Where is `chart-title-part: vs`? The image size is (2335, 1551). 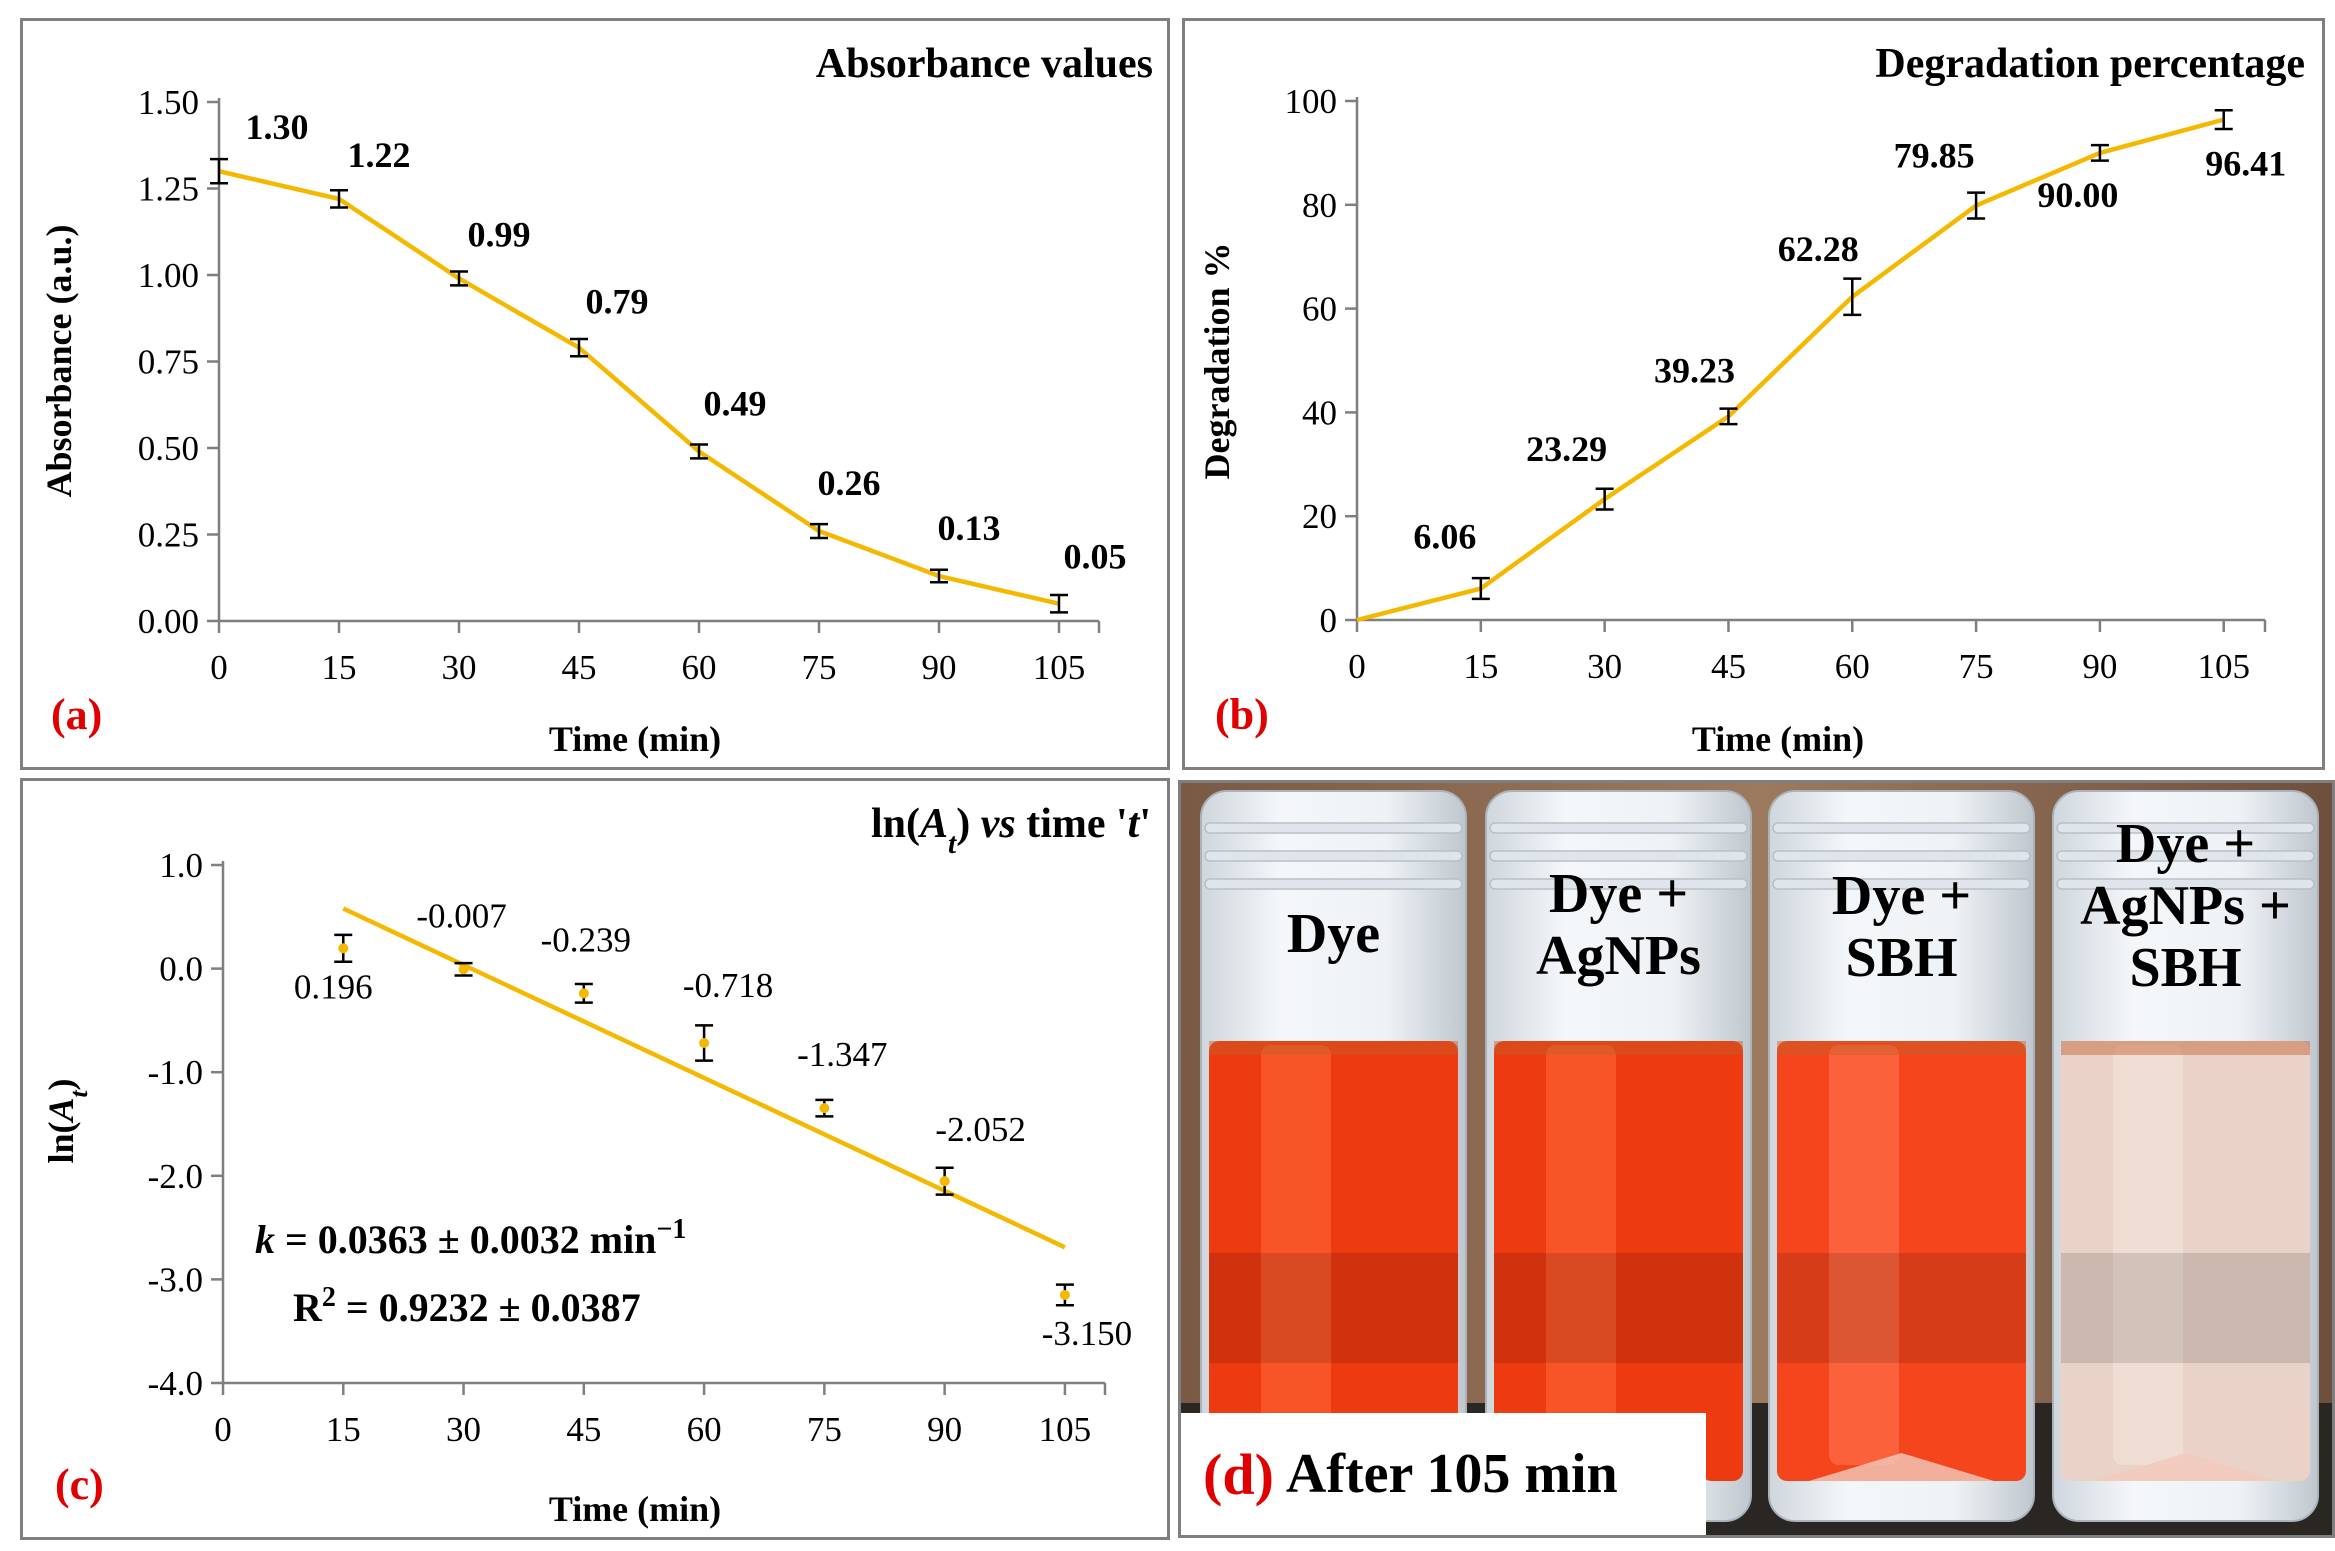
chart-title-part: vs is located at coordinates (998, 824).